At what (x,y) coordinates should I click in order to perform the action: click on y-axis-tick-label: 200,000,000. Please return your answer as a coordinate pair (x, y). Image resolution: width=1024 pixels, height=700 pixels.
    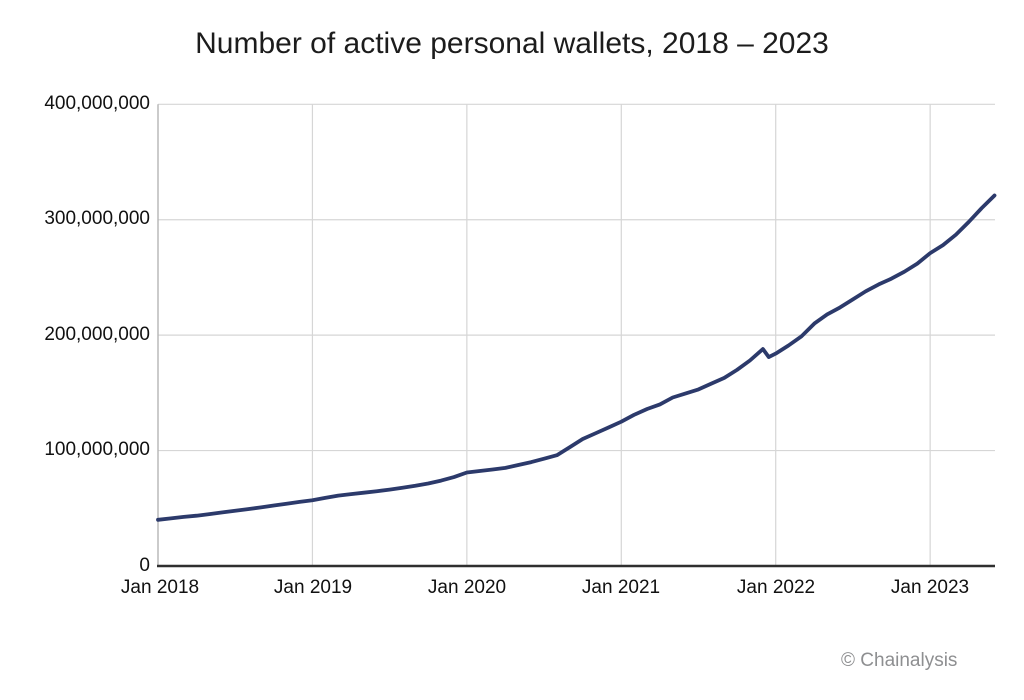
    Looking at the image, I should click on (97, 334).